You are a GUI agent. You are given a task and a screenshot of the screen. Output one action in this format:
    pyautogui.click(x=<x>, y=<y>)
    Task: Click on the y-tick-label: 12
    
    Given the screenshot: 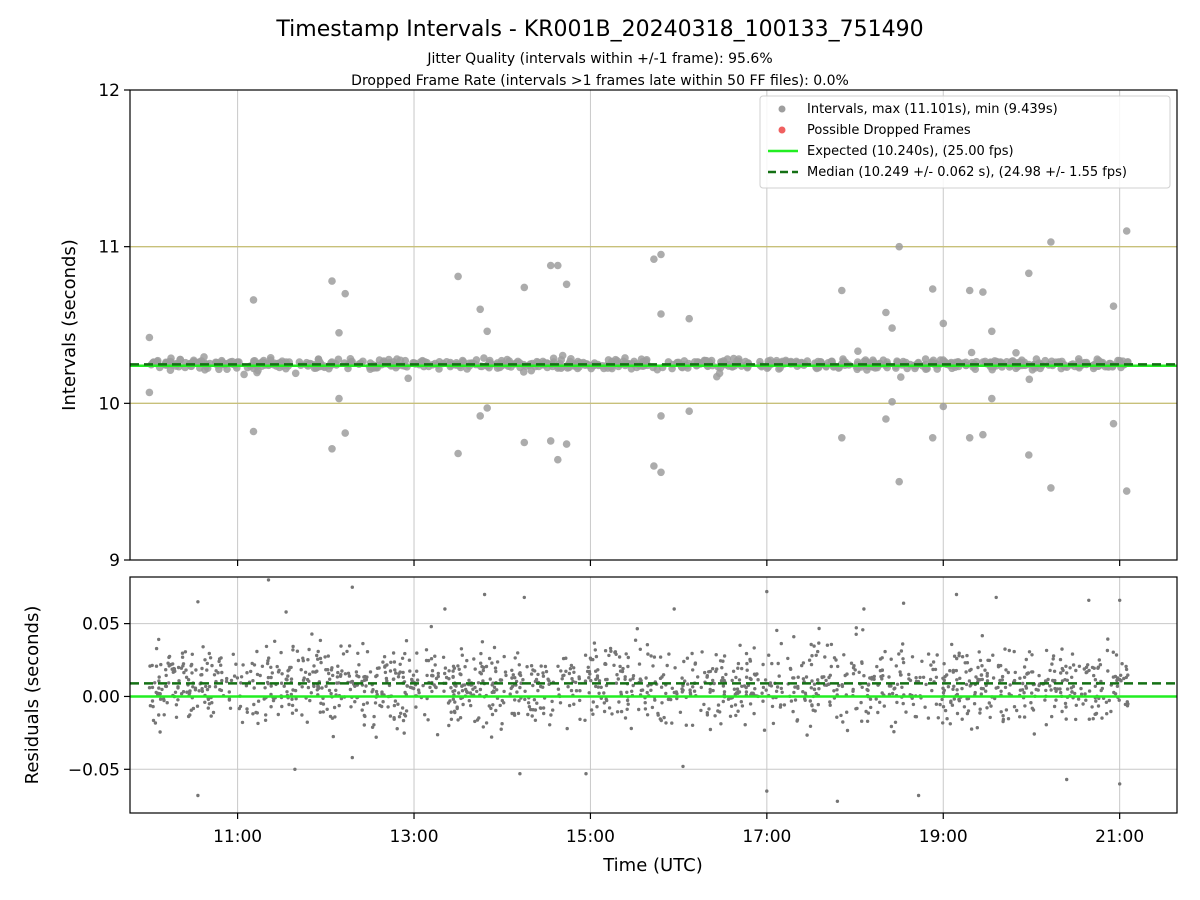 What is the action you would take?
    pyautogui.click(x=109, y=91)
    